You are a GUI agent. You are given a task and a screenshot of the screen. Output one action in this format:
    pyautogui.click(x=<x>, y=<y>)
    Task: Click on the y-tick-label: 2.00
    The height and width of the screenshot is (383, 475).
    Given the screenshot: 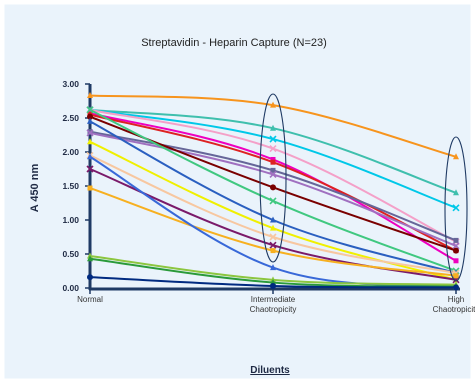 What is the action you would take?
    pyautogui.click(x=70, y=152)
    